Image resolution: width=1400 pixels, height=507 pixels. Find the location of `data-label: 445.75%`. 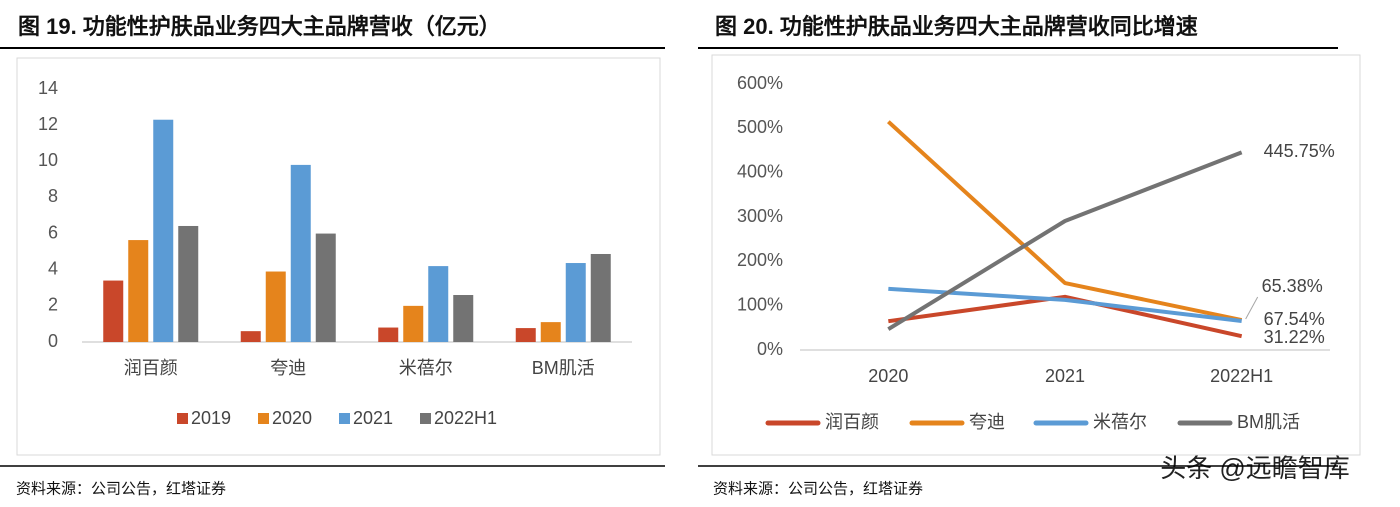

data-label: 445.75% is located at coordinates (1299, 151).